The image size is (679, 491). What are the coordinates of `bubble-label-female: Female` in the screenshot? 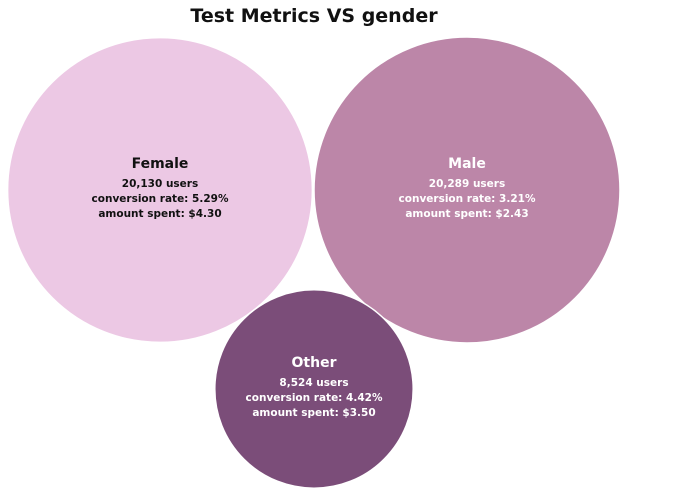 It's located at (160, 164).